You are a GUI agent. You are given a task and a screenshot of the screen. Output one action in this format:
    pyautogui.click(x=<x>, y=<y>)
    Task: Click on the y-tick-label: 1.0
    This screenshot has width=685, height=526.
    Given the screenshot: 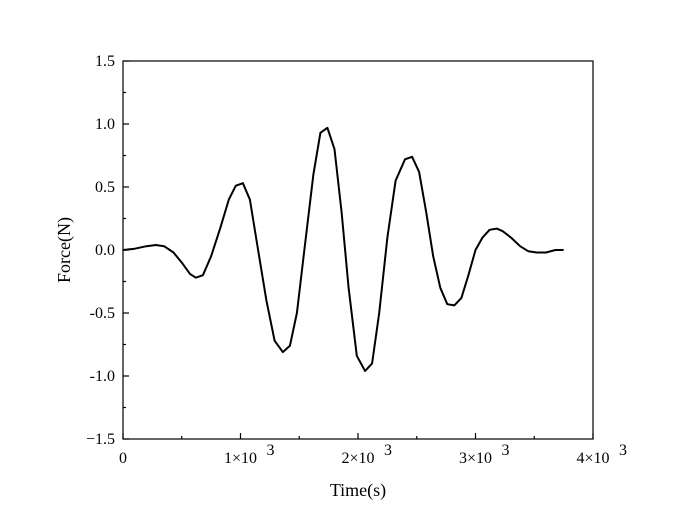 What is the action you would take?
    pyautogui.click(x=105, y=124)
    